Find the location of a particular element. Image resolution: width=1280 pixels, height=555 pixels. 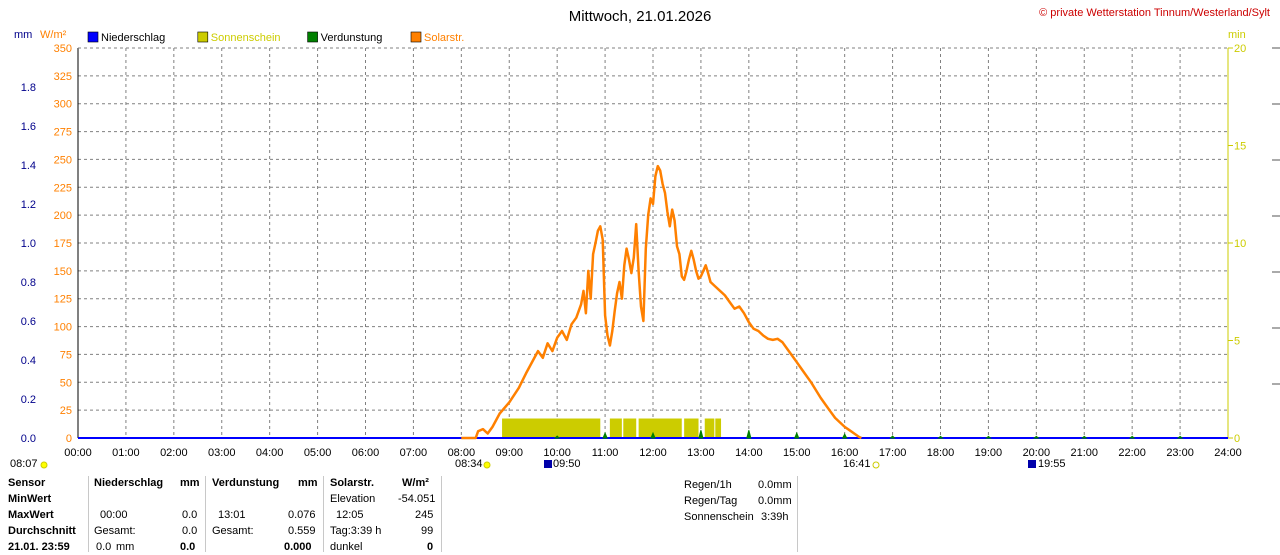

row-last-time: 21.01. 23:59 is located at coordinates (39, 547).